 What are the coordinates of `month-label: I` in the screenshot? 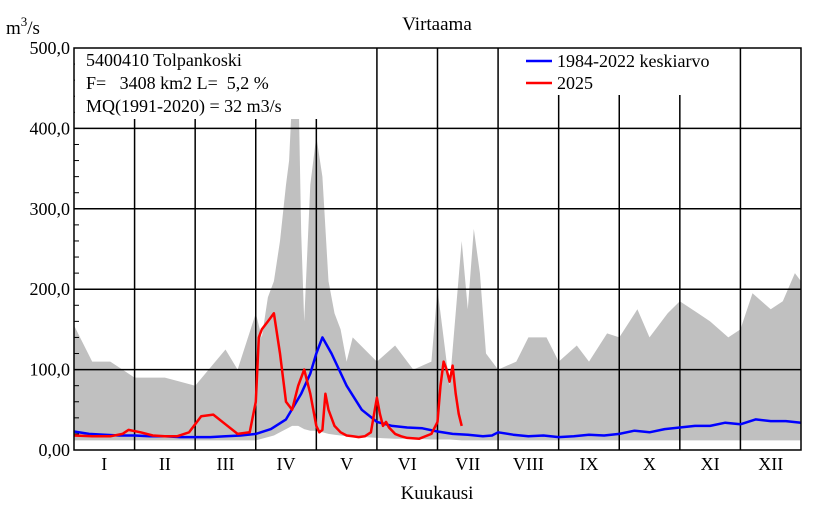 It's located at (104, 464).